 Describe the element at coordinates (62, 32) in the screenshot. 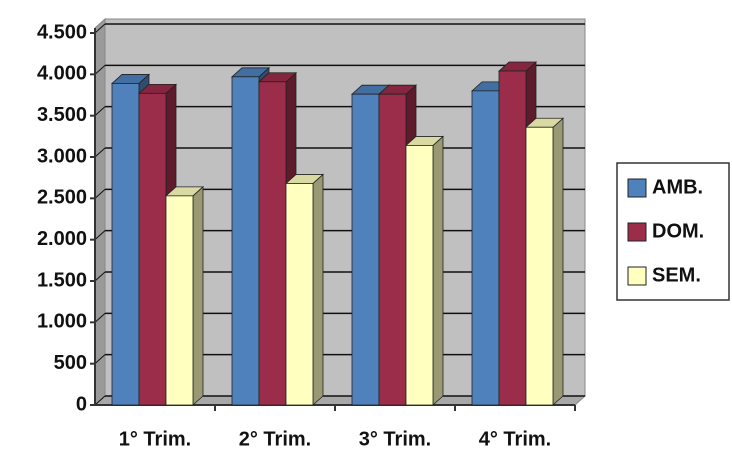

I see `y-tick-label: 4.500` at that location.